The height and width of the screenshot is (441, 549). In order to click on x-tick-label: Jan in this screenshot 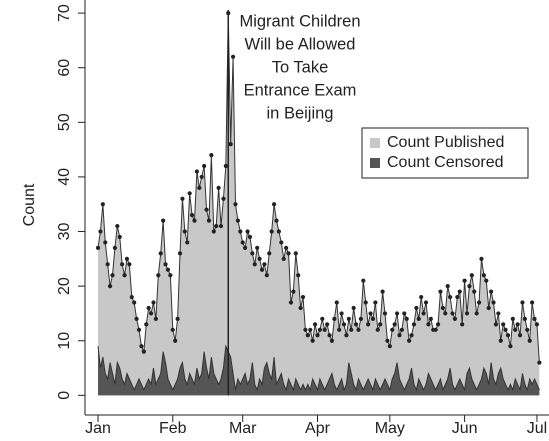, I will do `click(98, 428)`.